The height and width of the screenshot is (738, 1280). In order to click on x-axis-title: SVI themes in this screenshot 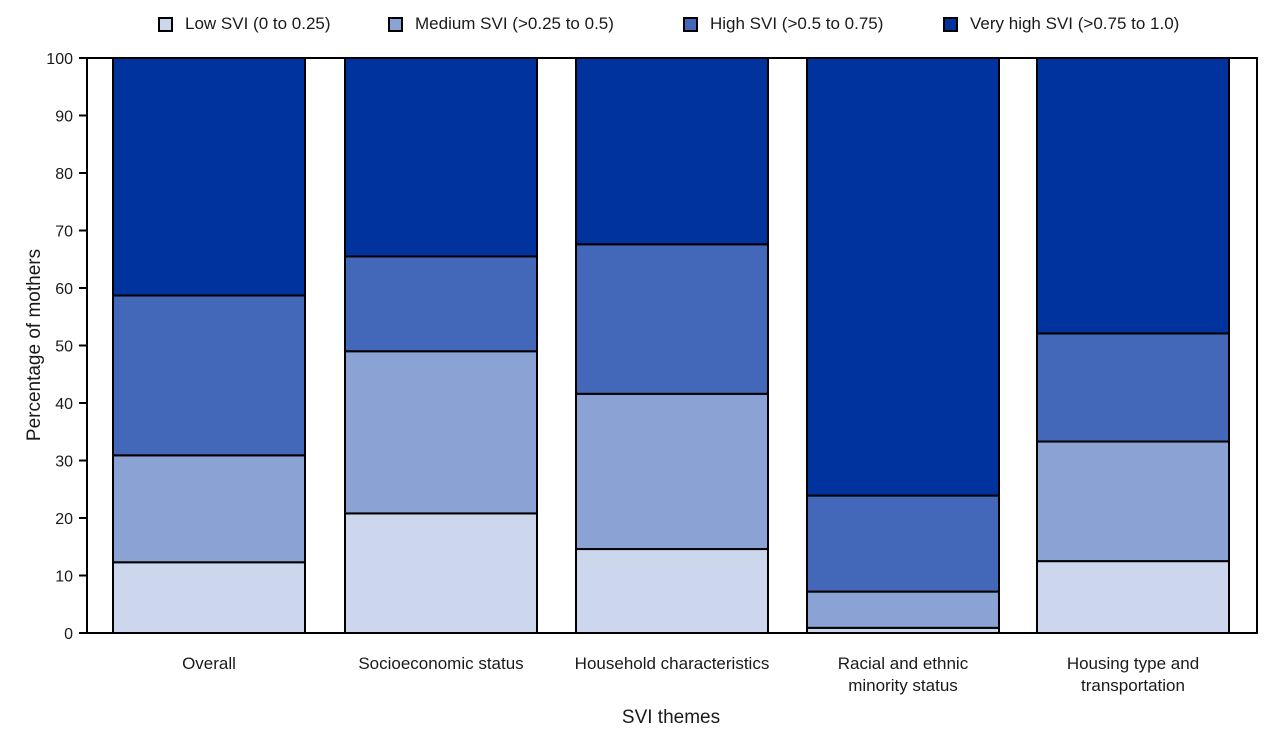, I will do `click(671, 717)`.